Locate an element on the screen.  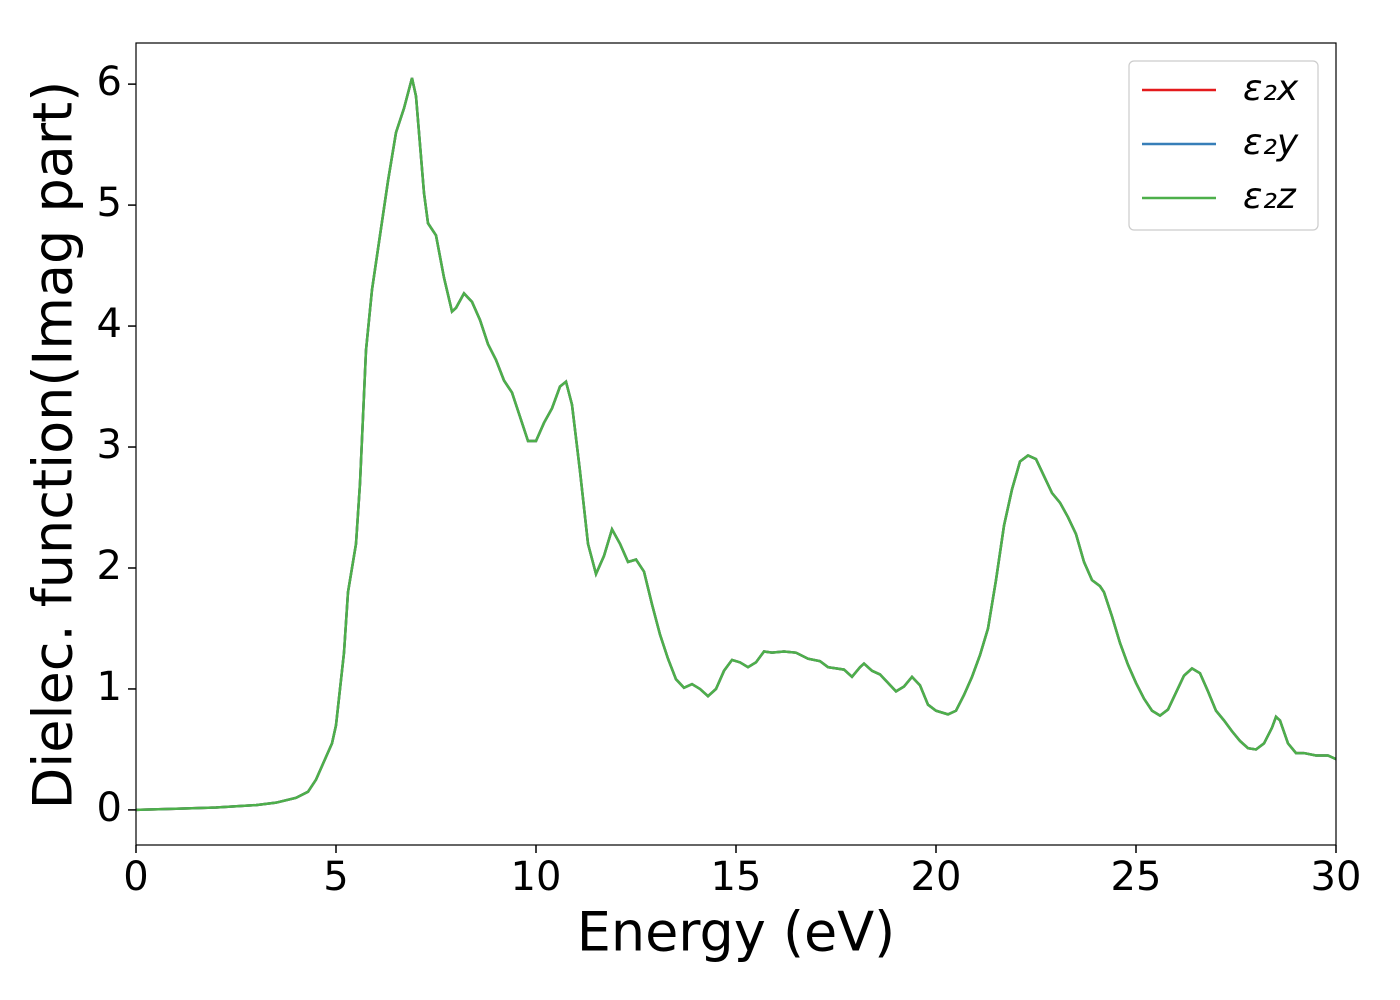
legend-label: ε₂z is located at coordinates (1270, 196).